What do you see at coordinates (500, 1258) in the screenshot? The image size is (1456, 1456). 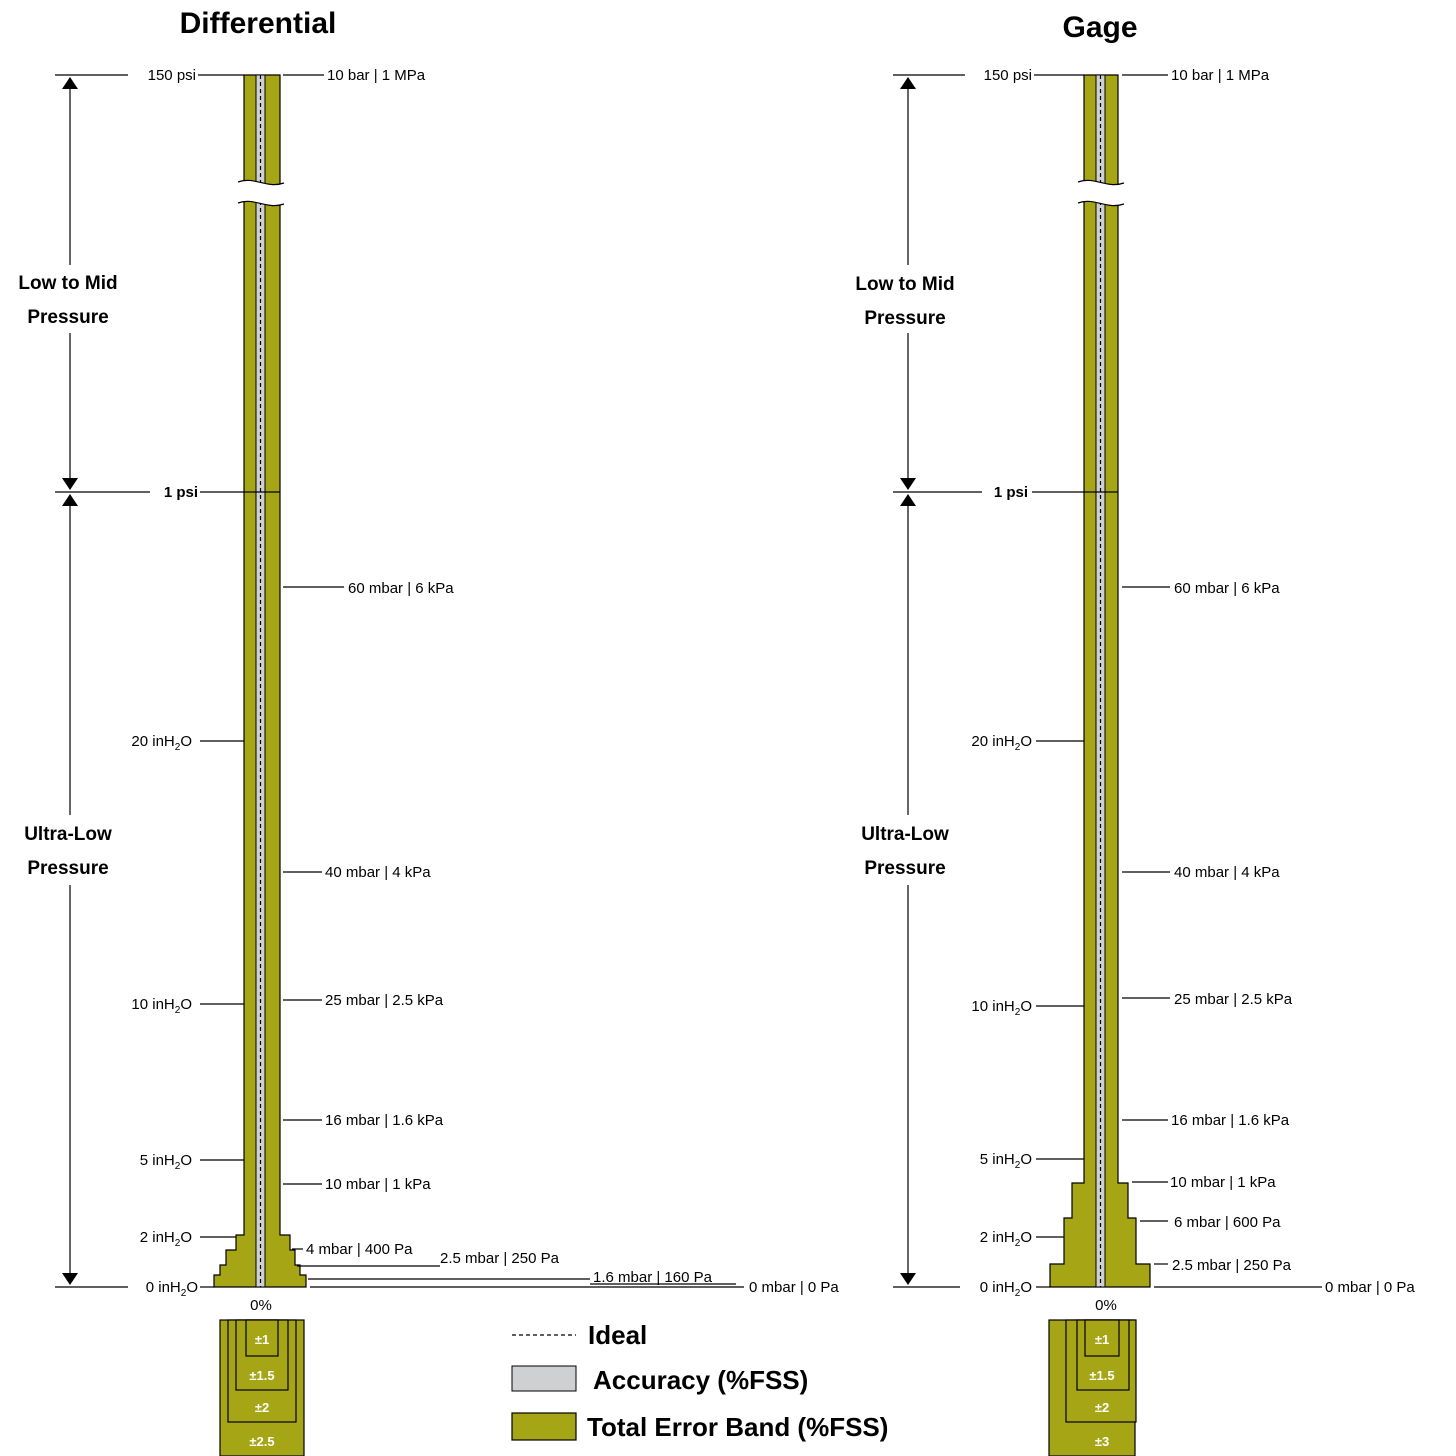 I see `differential-label-2-5mbar: 2.5 mbar | 250 Pa` at bounding box center [500, 1258].